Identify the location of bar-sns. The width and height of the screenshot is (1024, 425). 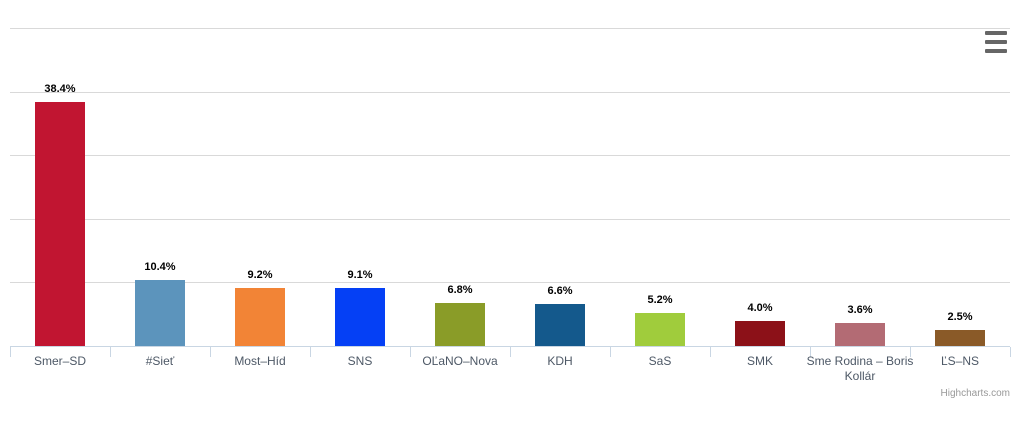
(360, 317).